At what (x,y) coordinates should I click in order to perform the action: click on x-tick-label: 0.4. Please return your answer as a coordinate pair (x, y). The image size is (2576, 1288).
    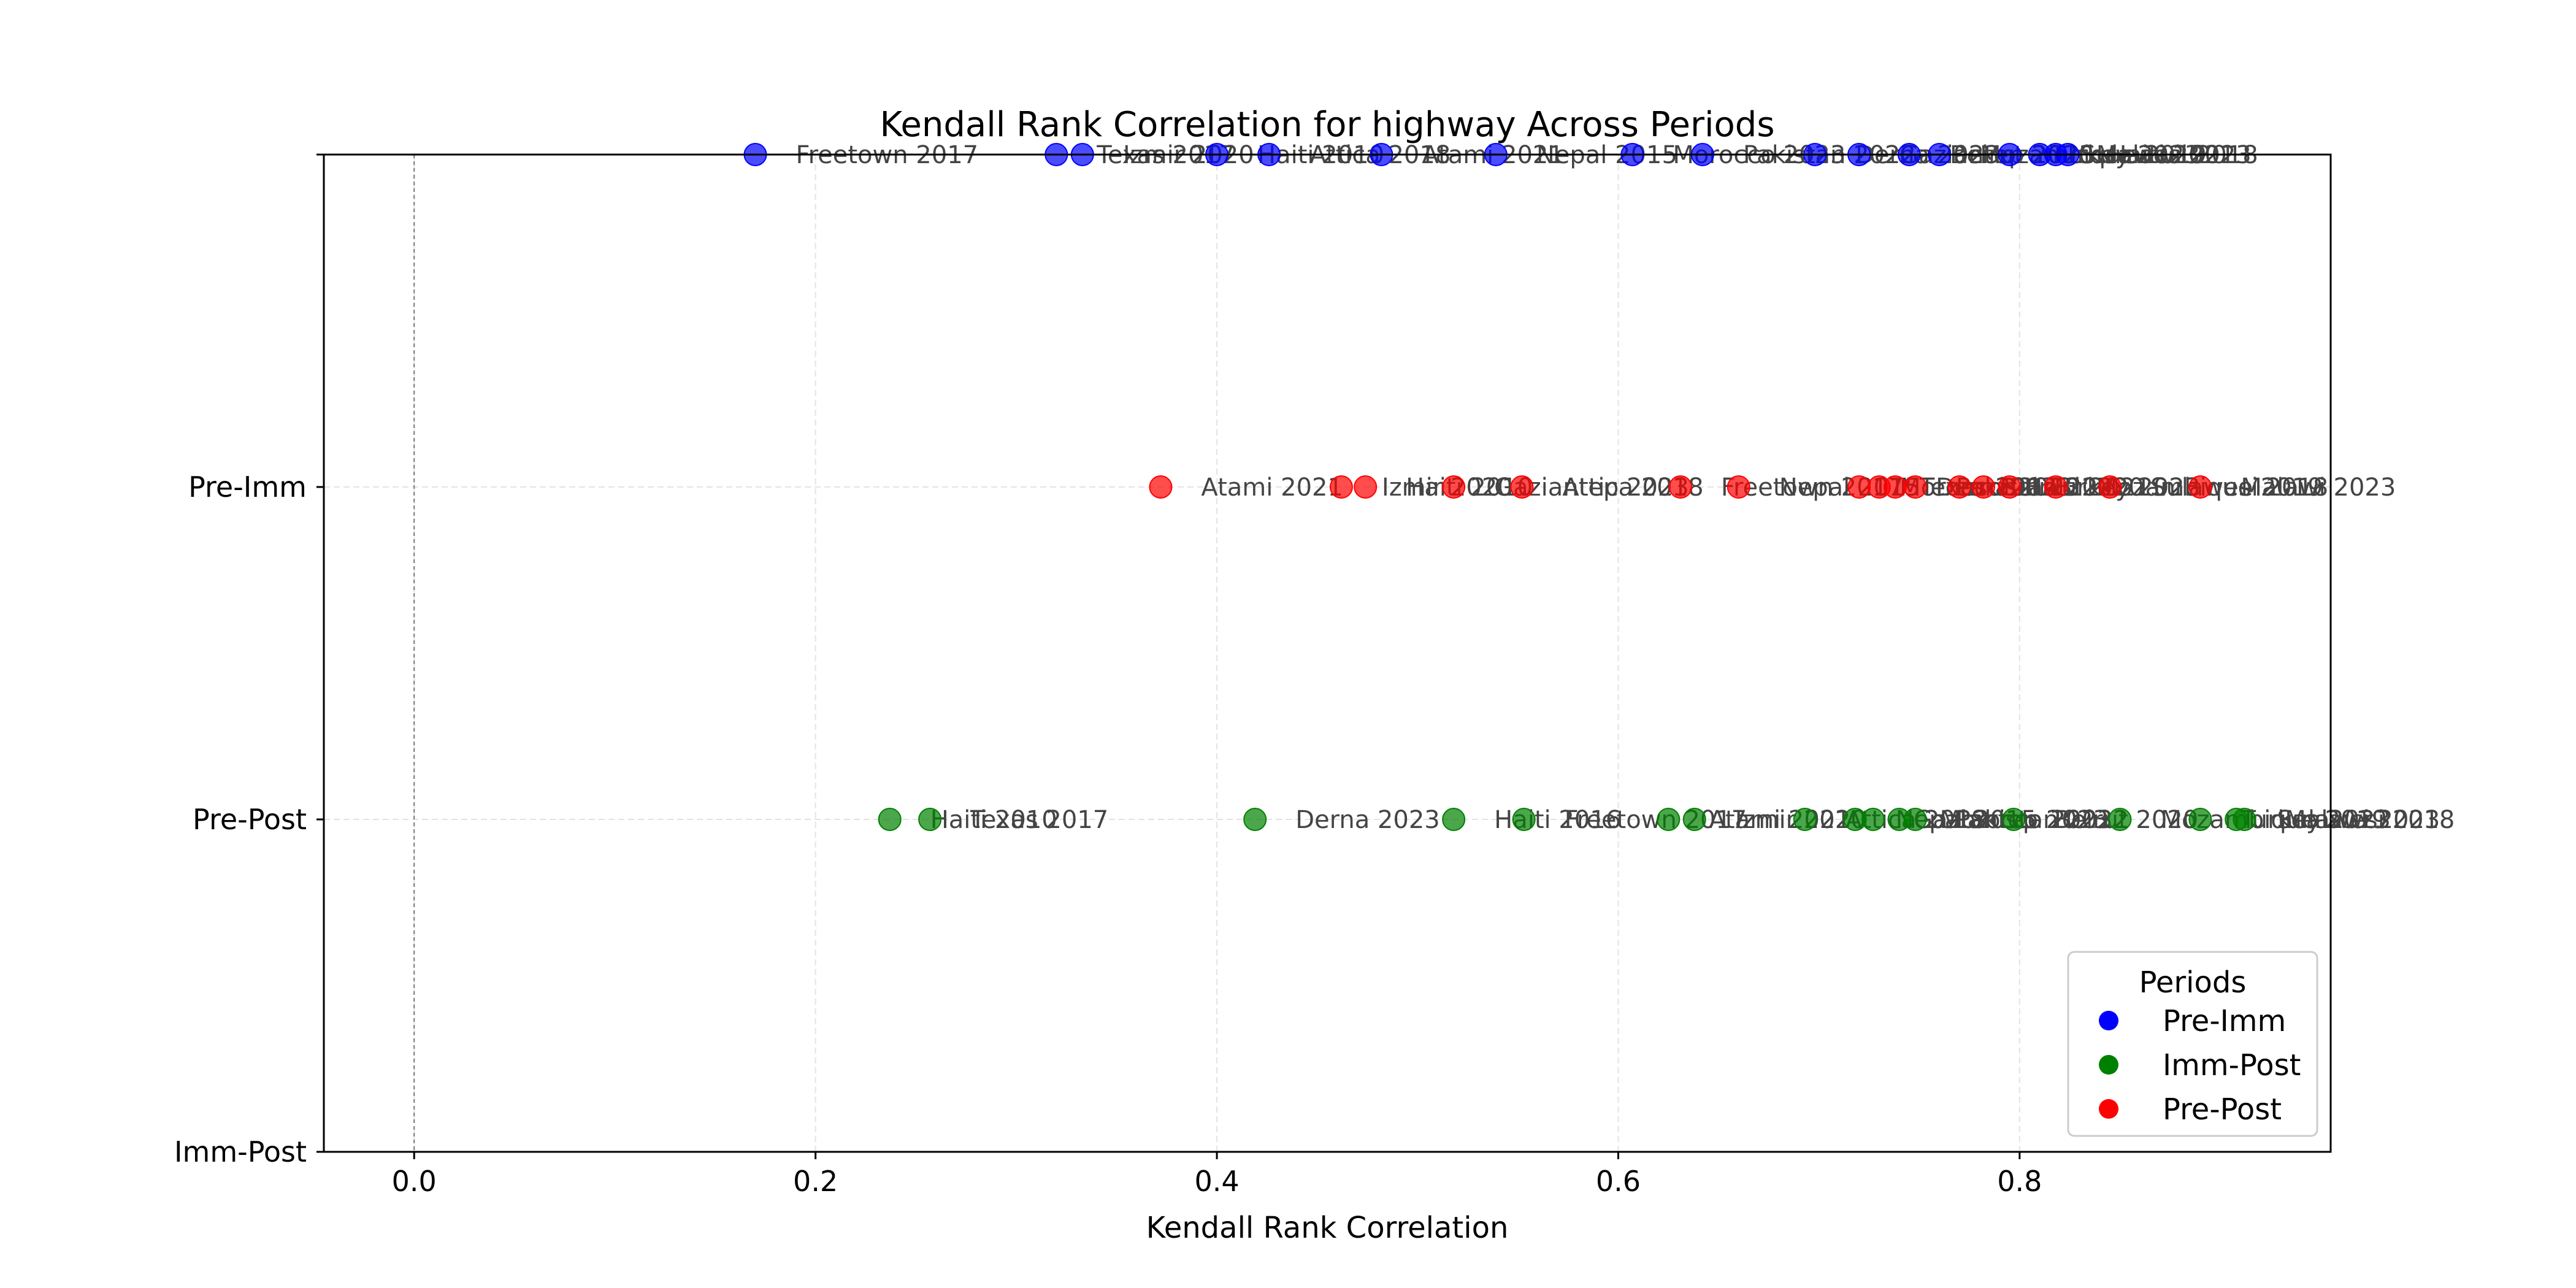
    Looking at the image, I should click on (1216, 1181).